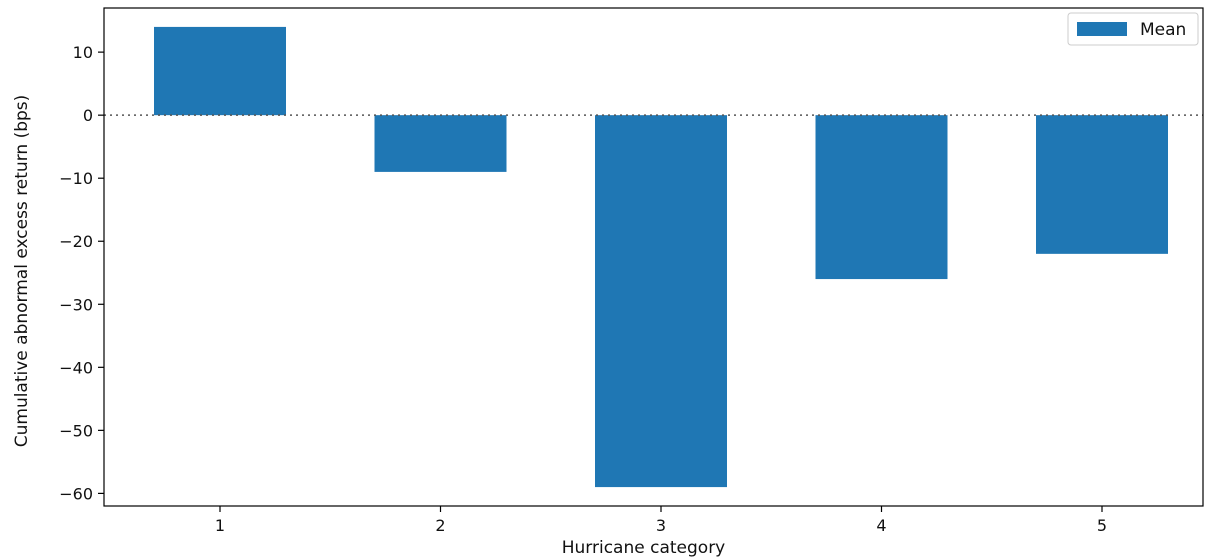  What do you see at coordinates (1163, 30) in the screenshot?
I see `legend-label-mean: Mean` at bounding box center [1163, 30].